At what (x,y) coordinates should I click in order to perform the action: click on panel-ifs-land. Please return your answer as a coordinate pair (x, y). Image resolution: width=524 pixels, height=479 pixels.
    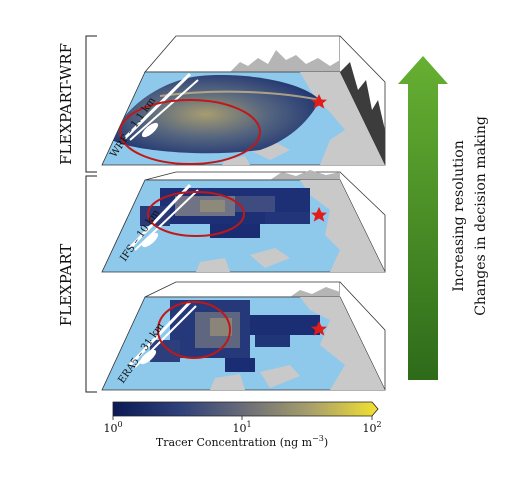
    Looking at the image, I should click on (342, 226).